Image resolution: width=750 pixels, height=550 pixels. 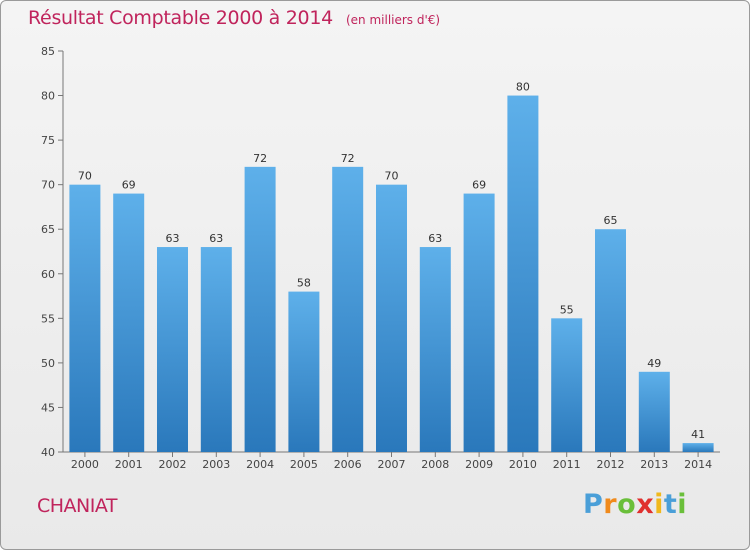 I want to click on bar-value-label: 65, so click(x=611, y=220).